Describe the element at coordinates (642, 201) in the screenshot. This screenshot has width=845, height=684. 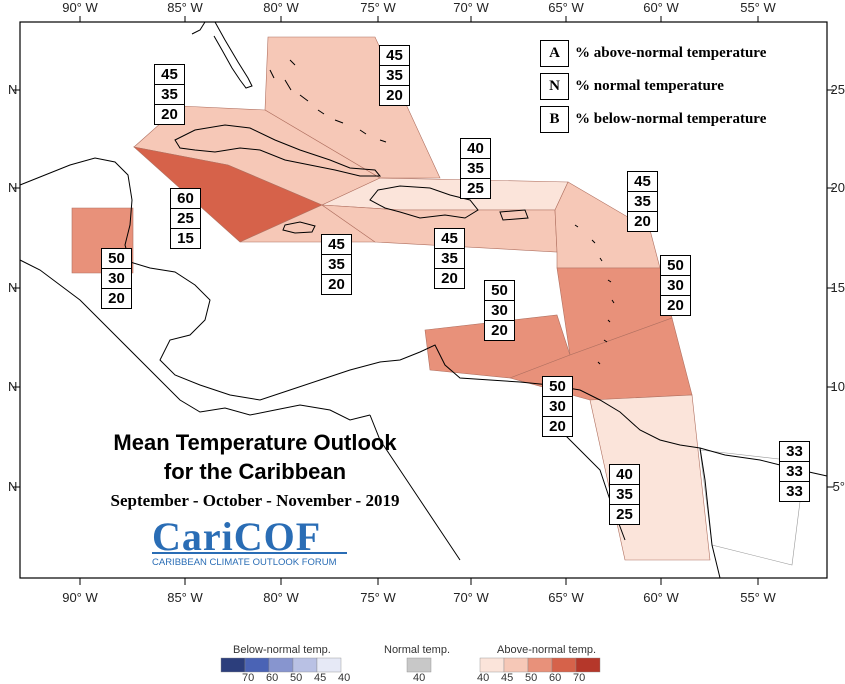
I see `prob-box-leeward: 45 35 20` at that location.